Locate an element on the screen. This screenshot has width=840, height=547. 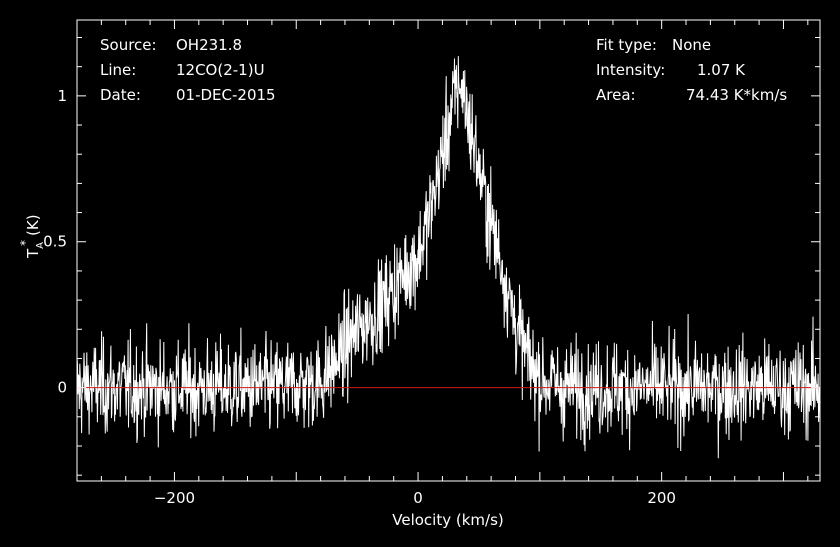
x-tick-label: −200 is located at coordinates (174, 498).